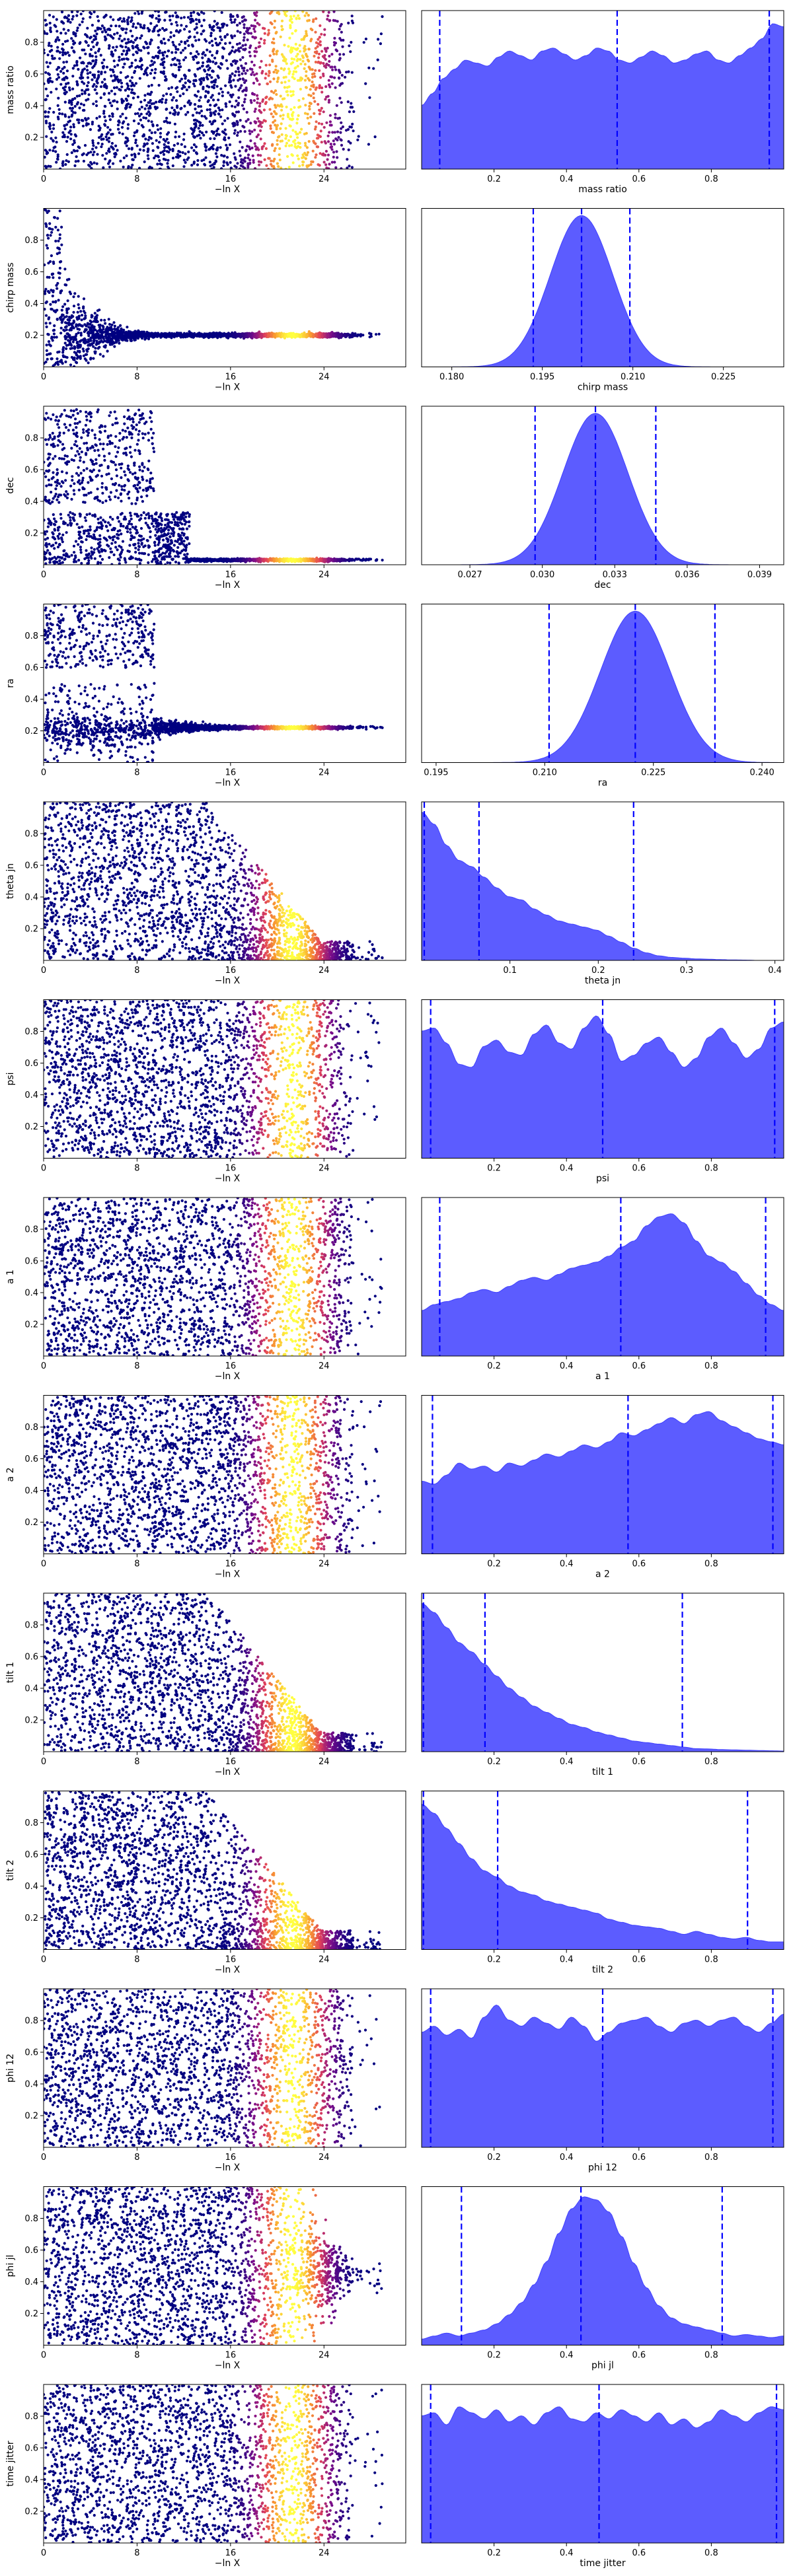  Describe the element at coordinates (603, 387) in the screenshot. I see `posterior-xlabel: chirp mass` at that location.